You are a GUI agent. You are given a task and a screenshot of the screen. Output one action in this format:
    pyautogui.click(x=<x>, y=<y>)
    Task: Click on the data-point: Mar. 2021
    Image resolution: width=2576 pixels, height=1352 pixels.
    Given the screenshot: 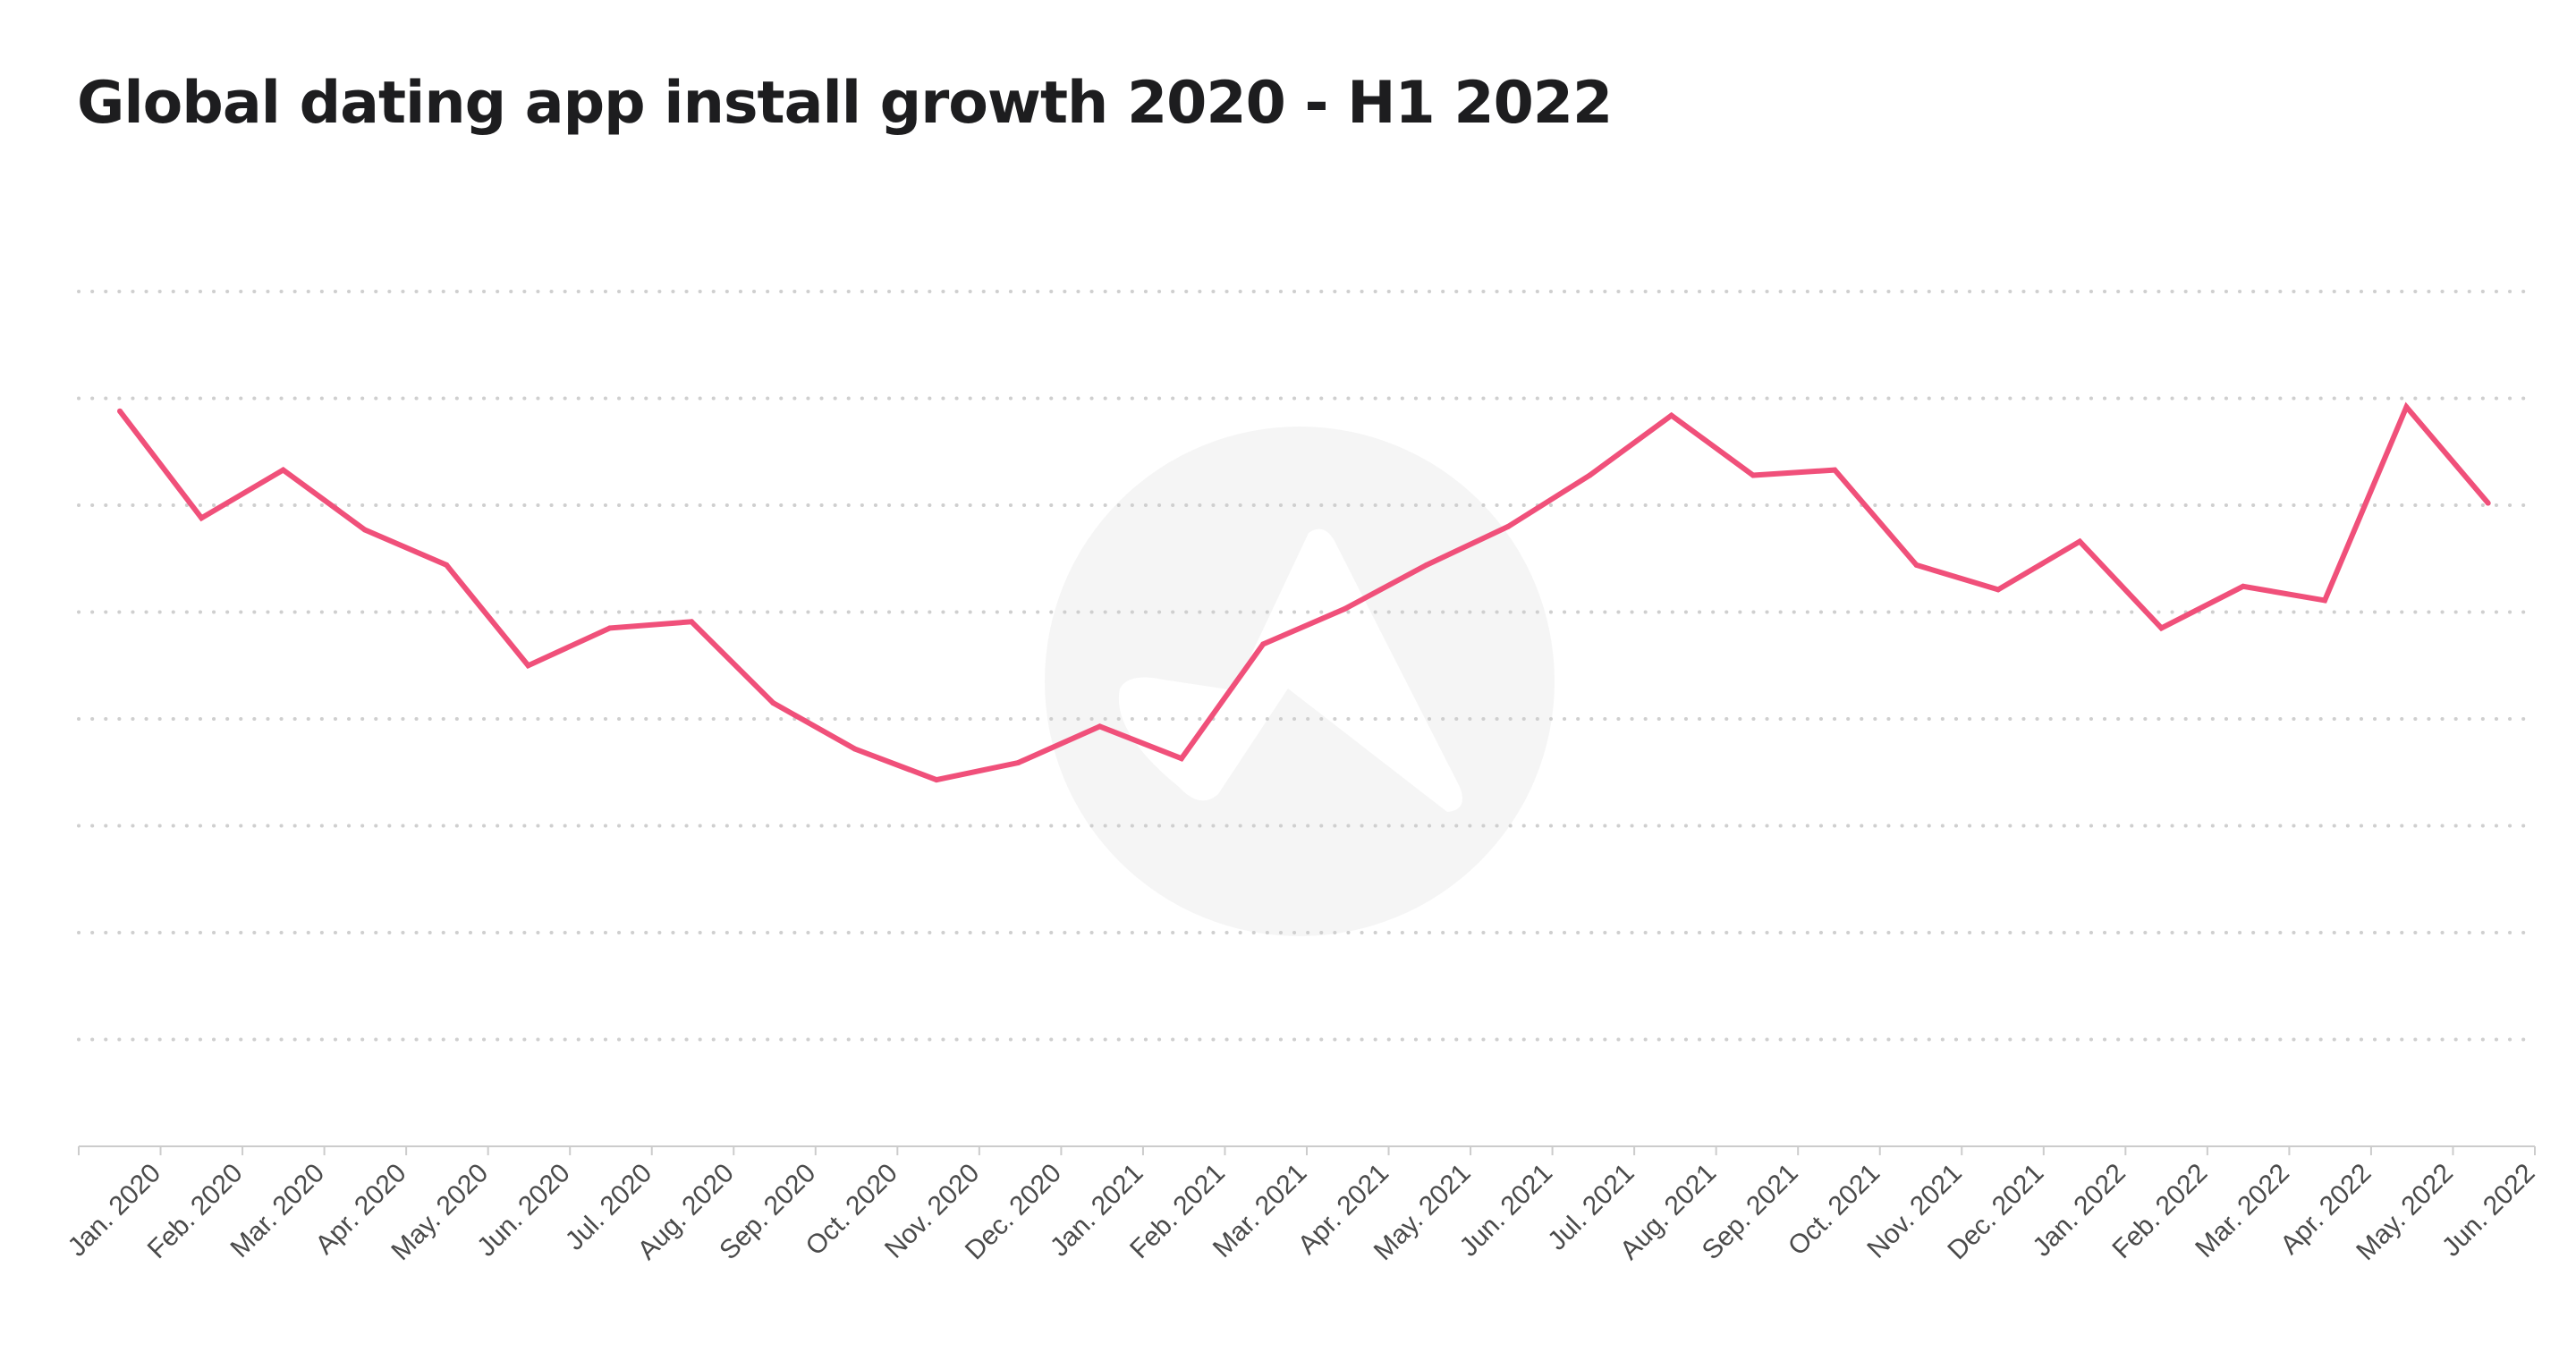 What is the action you would take?
    pyautogui.click(x=1263, y=644)
    